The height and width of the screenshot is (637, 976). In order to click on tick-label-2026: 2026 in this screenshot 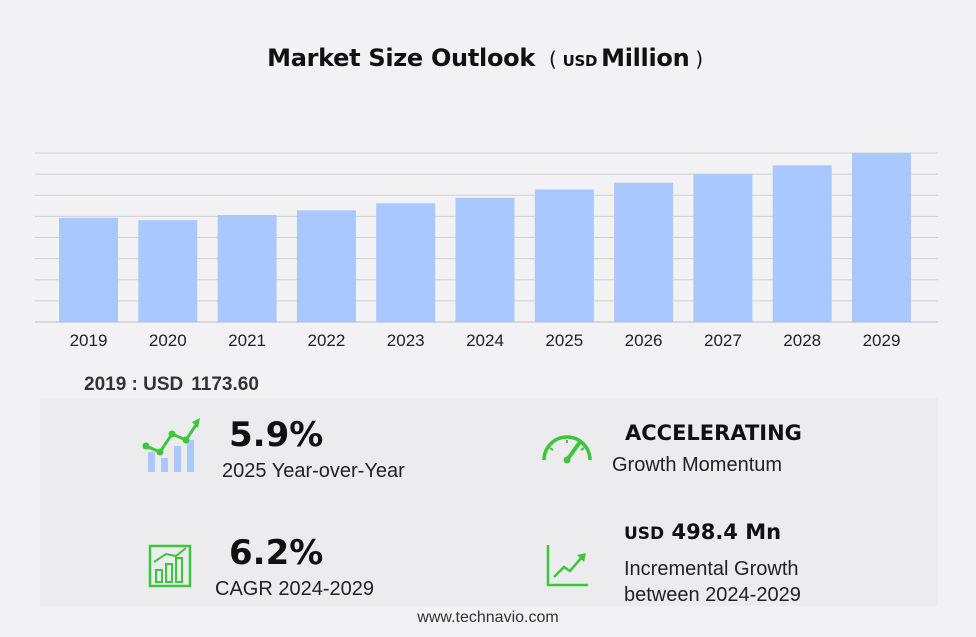, I will do `click(644, 340)`.